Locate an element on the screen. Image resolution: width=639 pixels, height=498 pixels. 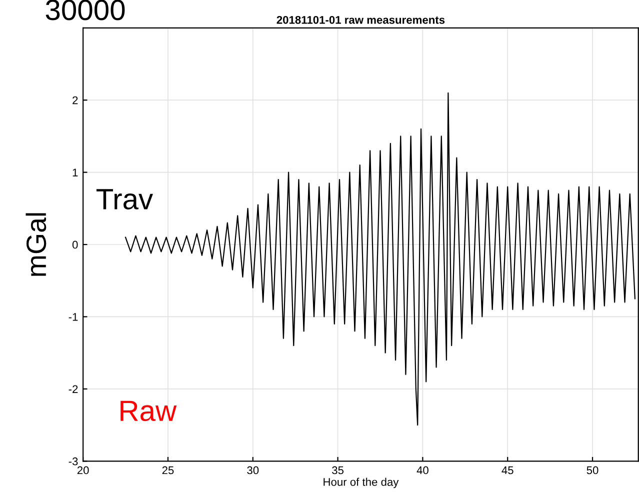
annotation: Raw is located at coordinates (148, 411).